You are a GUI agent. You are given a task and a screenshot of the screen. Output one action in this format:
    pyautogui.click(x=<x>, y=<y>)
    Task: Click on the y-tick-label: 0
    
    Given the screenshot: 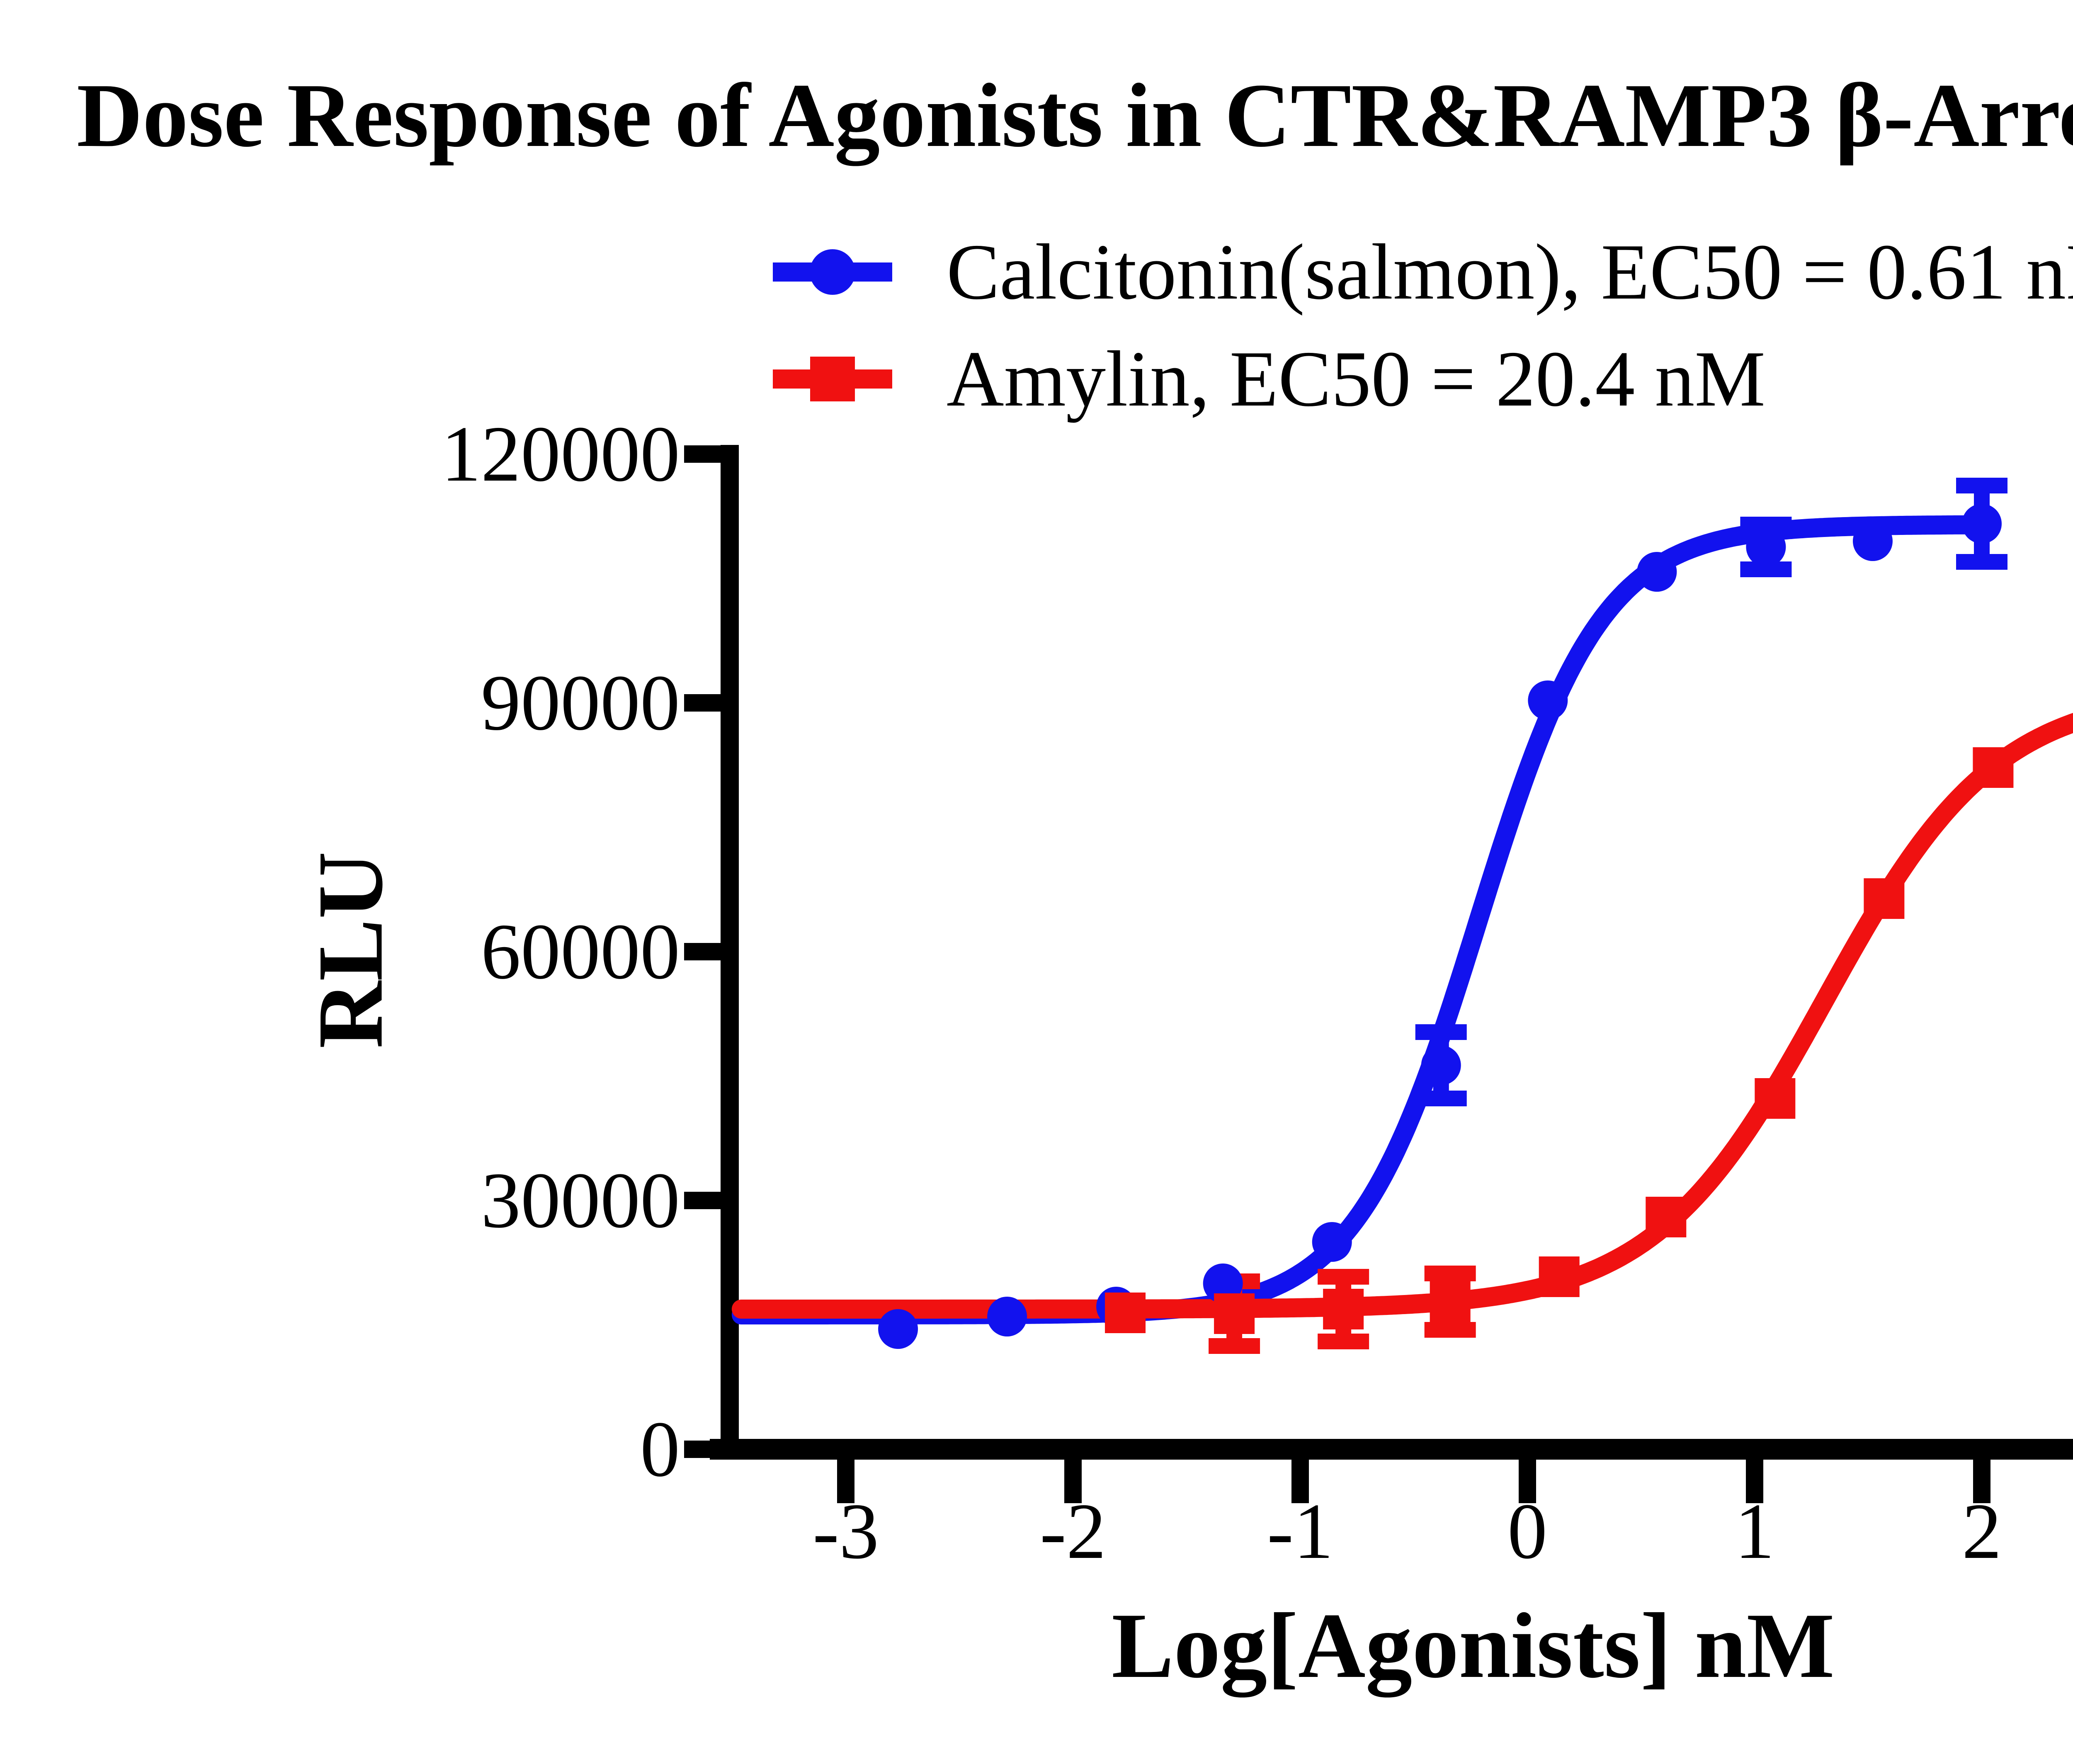 What is the action you would take?
    pyautogui.click(x=660, y=1449)
    